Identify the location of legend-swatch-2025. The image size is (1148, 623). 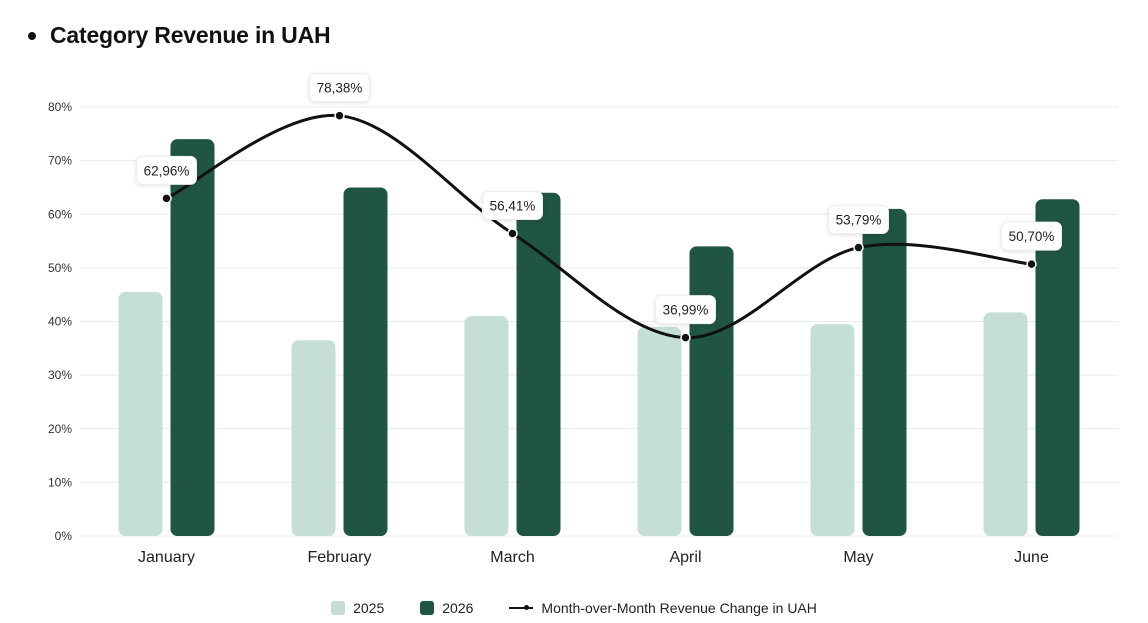
(338, 608).